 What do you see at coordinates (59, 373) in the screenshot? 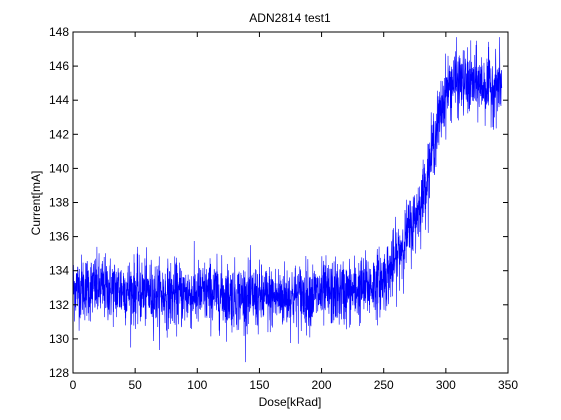
I see `y-tick-label: 128` at bounding box center [59, 373].